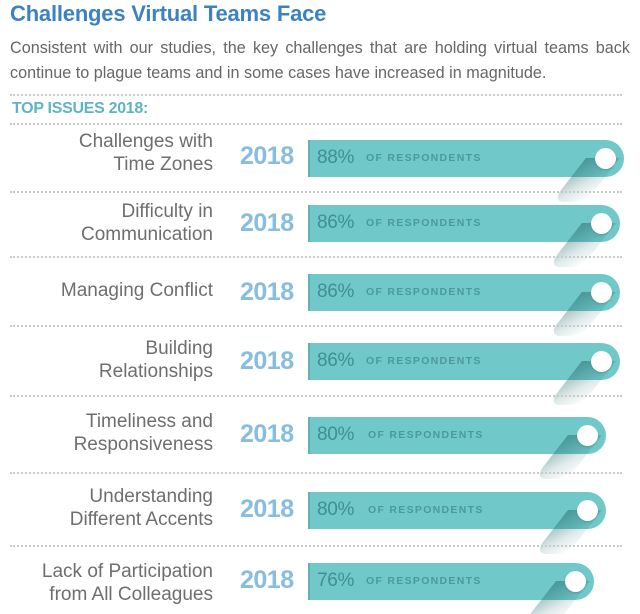  Describe the element at coordinates (147, 234) in the screenshot. I see `row-label-line2: Communication` at that location.